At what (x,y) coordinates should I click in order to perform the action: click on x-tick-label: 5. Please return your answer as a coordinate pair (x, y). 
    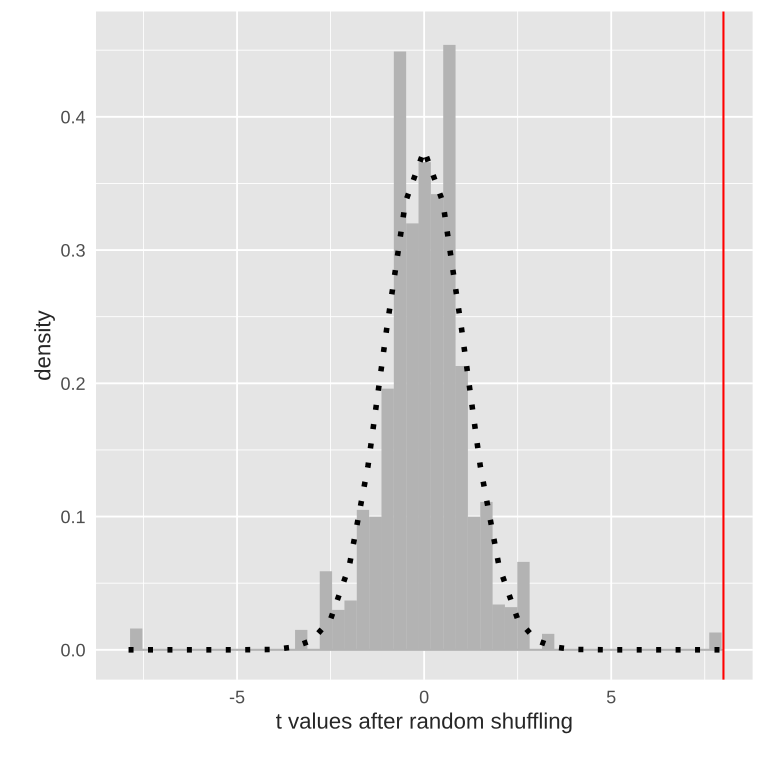
    Looking at the image, I should click on (611, 697).